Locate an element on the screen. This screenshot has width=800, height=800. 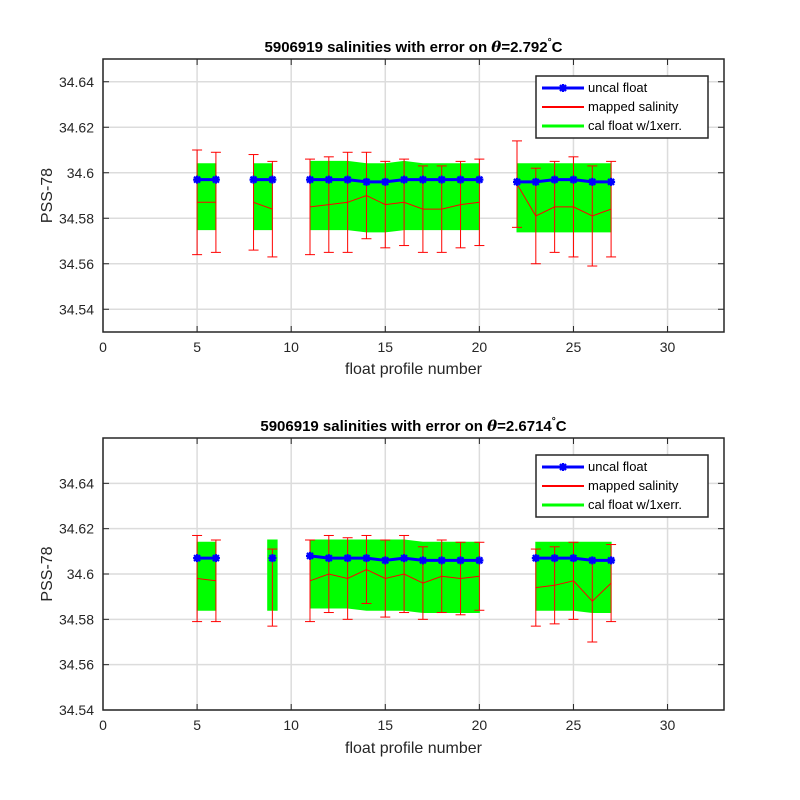
legend-label: cal float w/1xerr. is located at coordinates (635, 504).